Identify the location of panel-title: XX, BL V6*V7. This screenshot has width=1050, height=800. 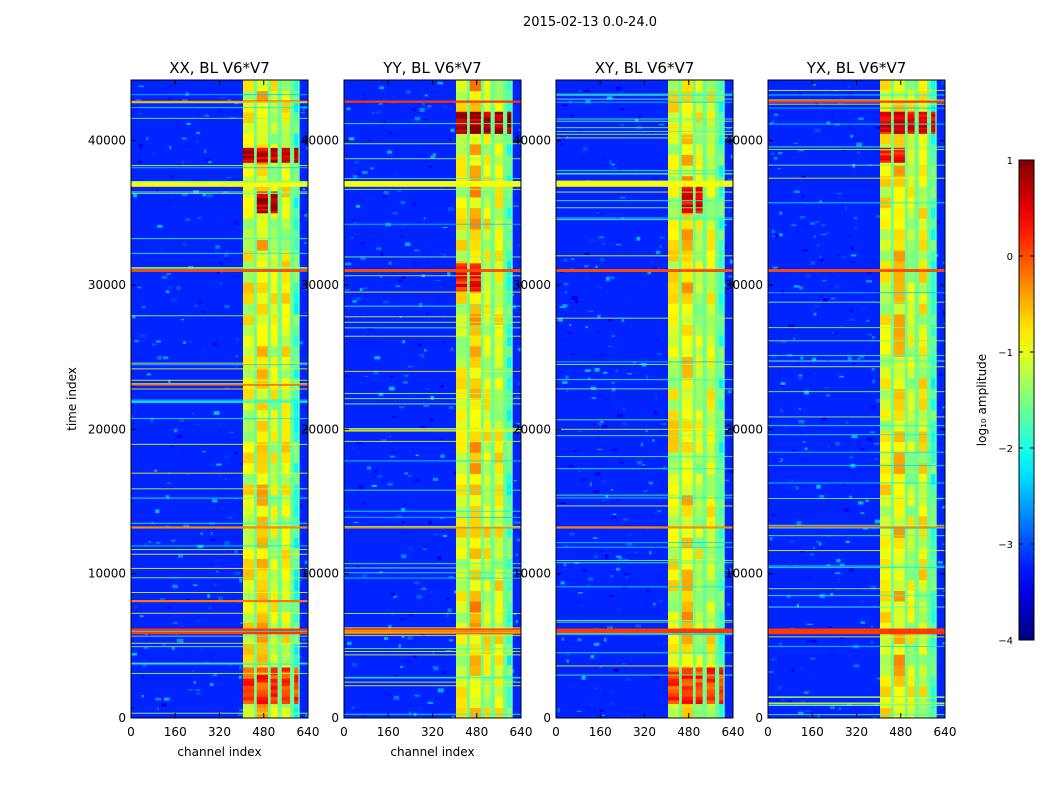
(219, 68).